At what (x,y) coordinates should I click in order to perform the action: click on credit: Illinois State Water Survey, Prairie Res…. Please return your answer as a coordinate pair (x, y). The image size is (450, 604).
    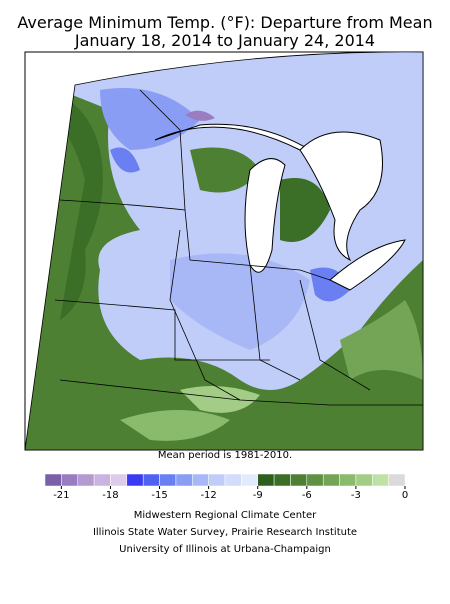
    Looking at the image, I should click on (225, 532).